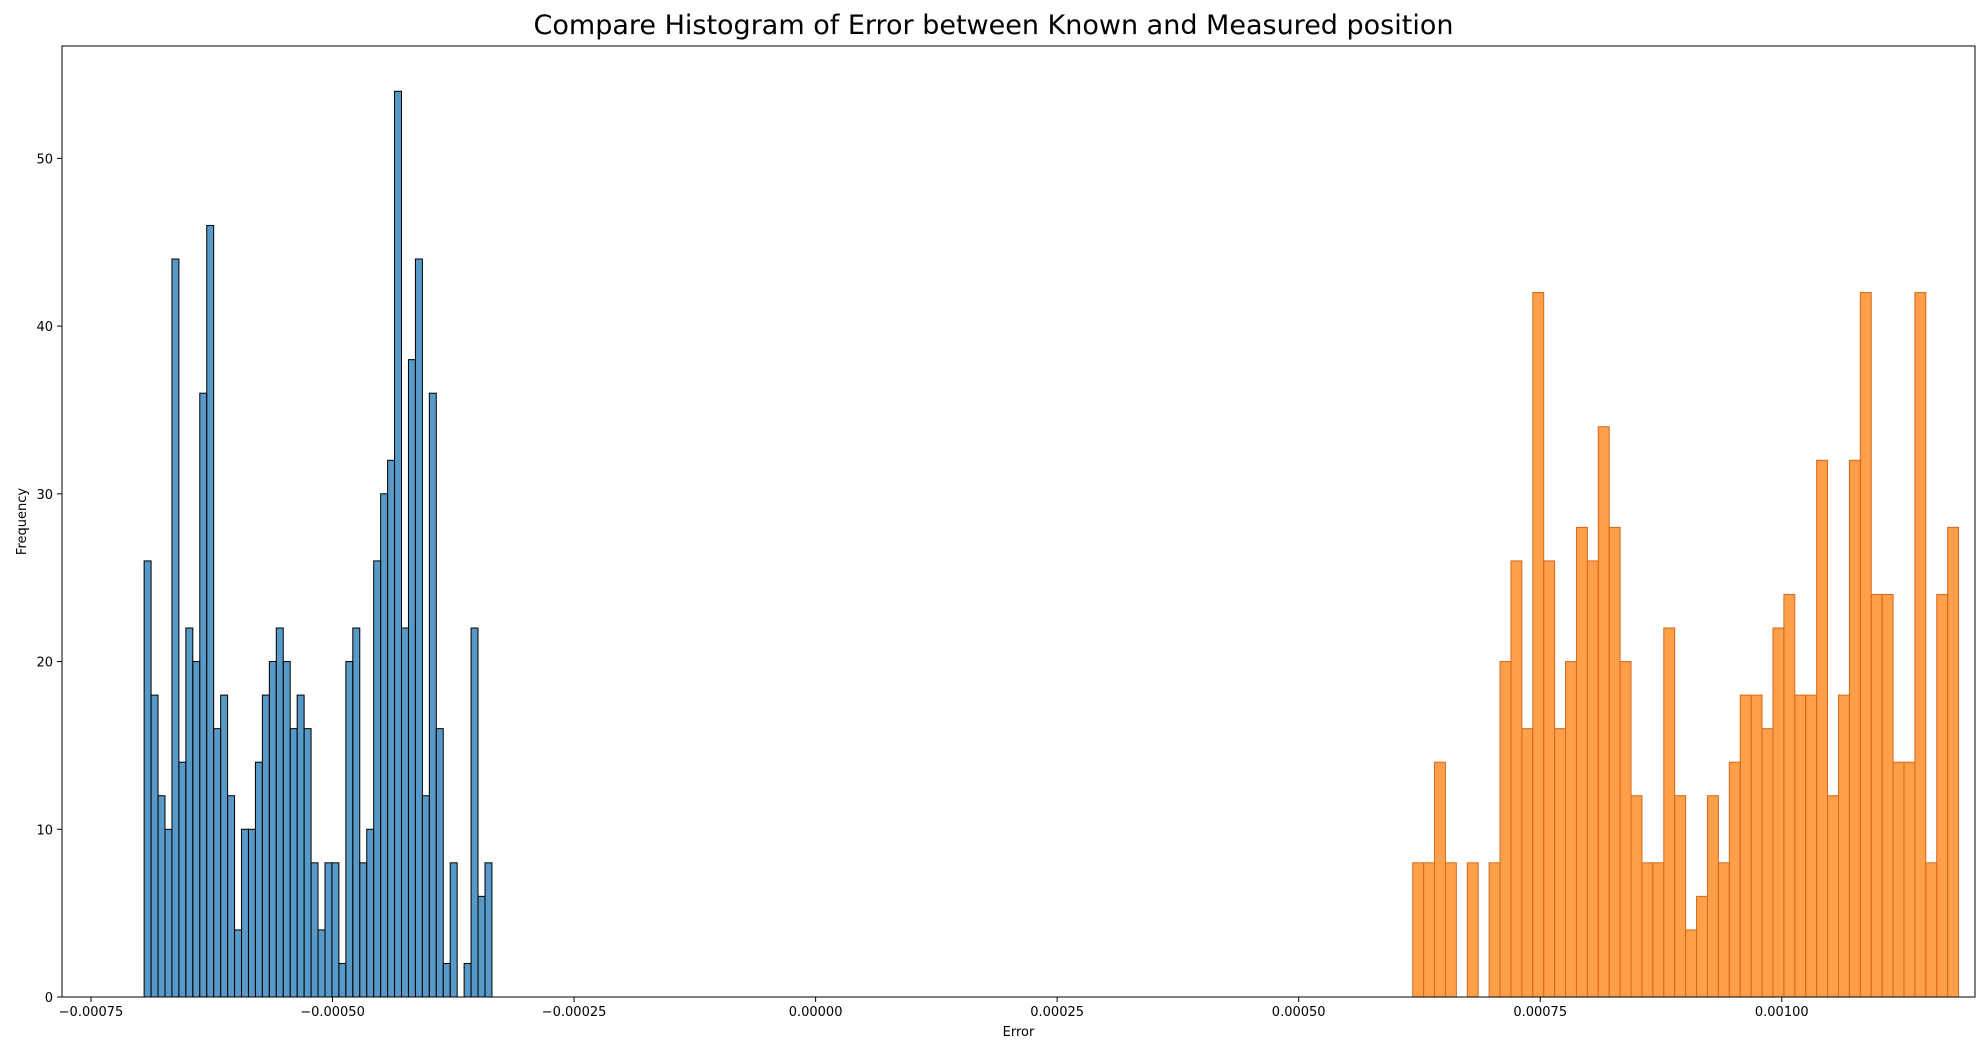 The image size is (1987, 1056). Describe the element at coordinates (816, 1012) in the screenshot. I see `x-tick-label: 0.00000` at that location.